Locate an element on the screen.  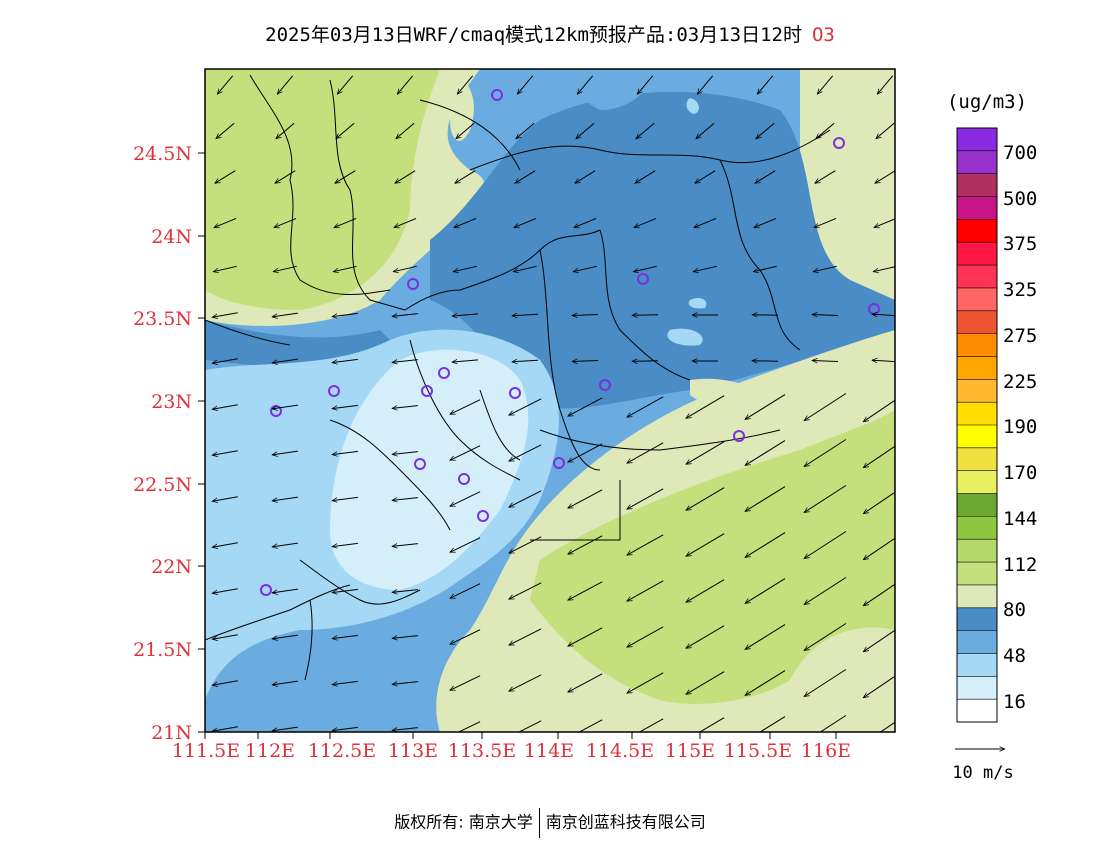
footer-separator is located at coordinates (539, 823).